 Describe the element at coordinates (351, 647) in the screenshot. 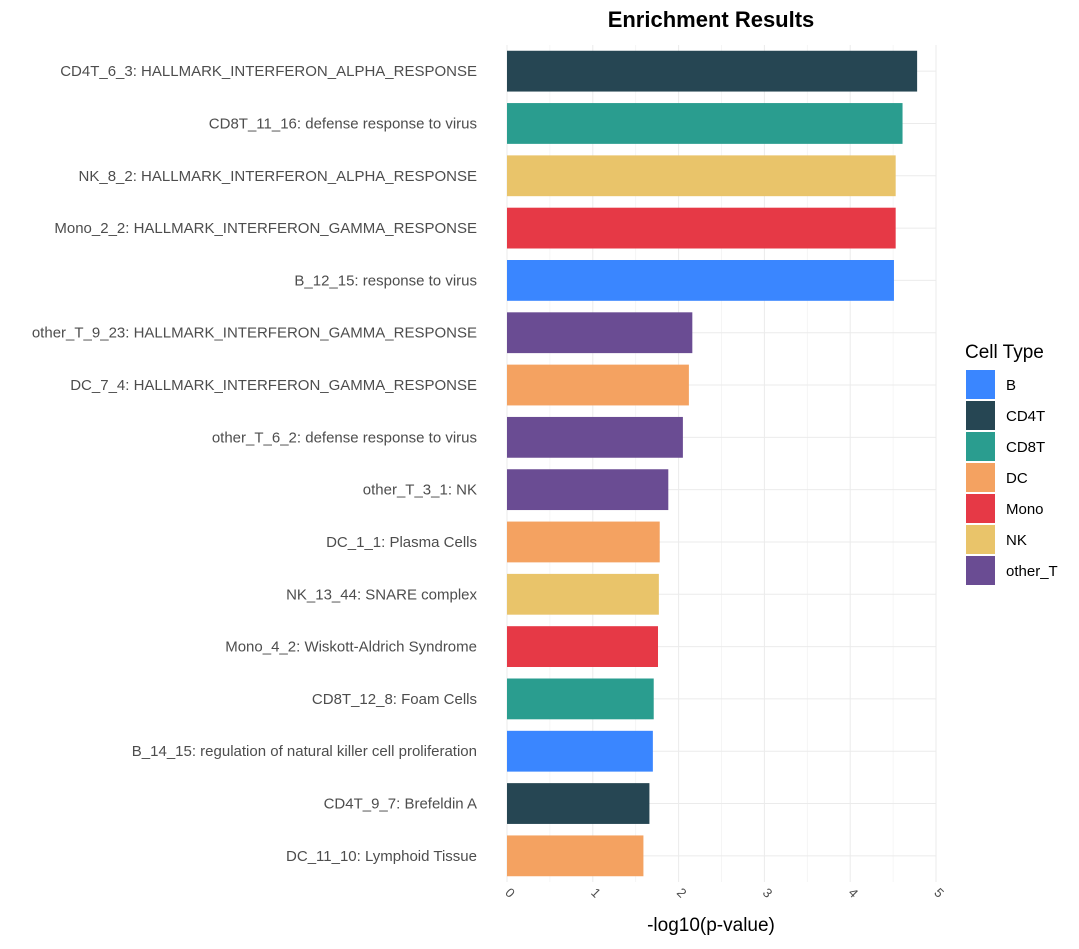

I see `category-label: Mono_4_2: Wiskott-Aldrich Syndrome` at that location.